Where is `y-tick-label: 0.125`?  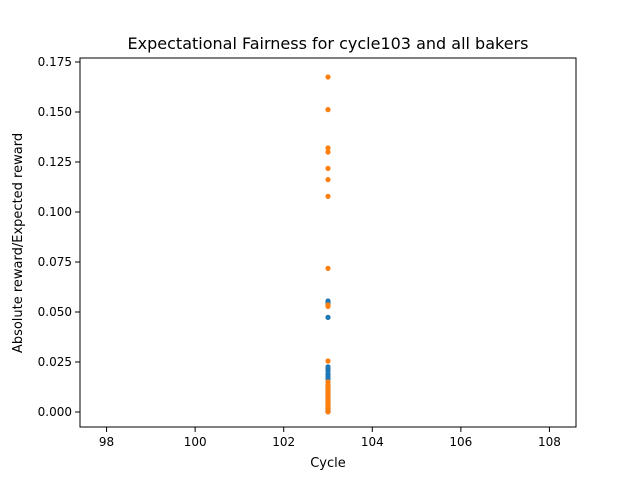 y-tick-label: 0.125 is located at coordinates (55, 162).